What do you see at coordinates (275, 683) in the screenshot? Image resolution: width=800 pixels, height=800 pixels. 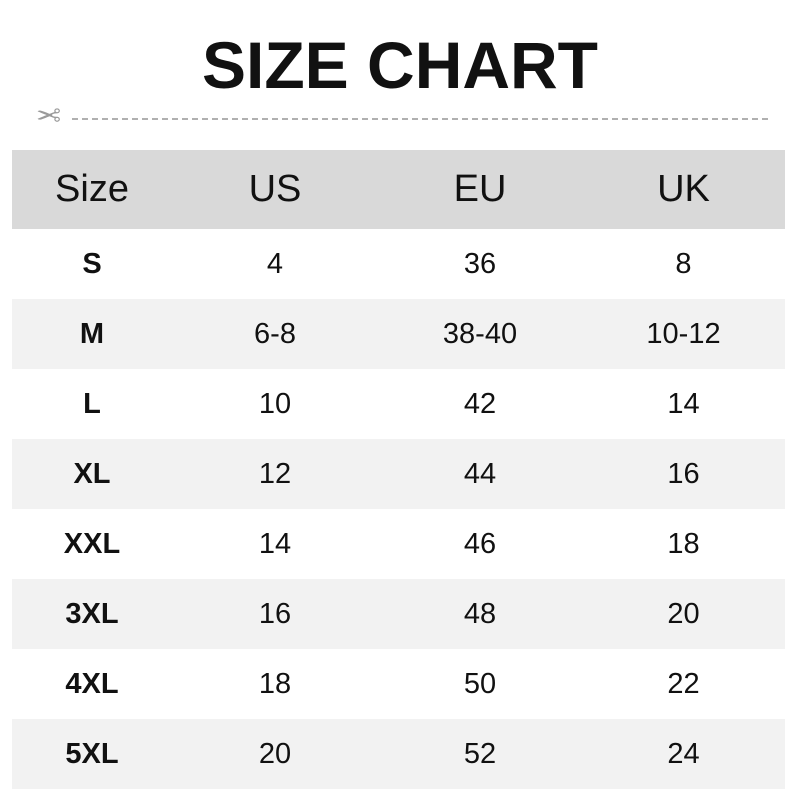 I see `cell-us: 18` at bounding box center [275, 683].